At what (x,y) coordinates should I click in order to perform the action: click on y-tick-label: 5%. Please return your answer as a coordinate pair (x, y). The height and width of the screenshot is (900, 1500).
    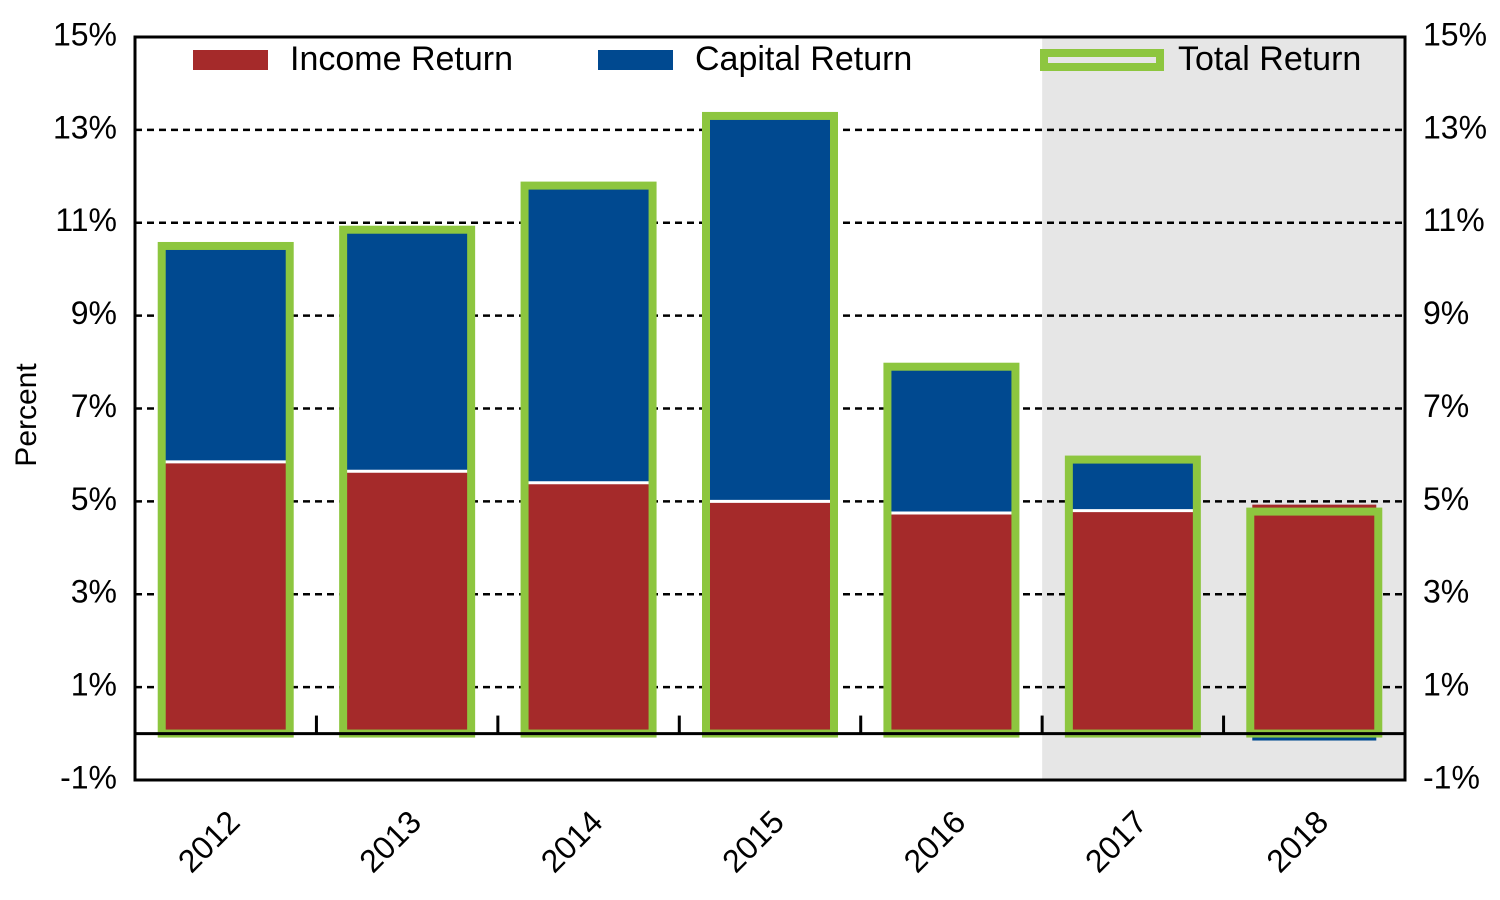
    Looking at the image, I should click on (94, 499).